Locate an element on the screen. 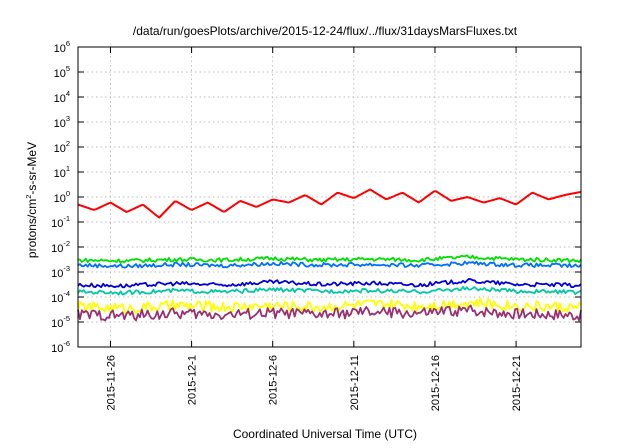 The width and height of the screenshot is (640, 448). y-tick-exponent: 2 is located at coordinates (68, 143).